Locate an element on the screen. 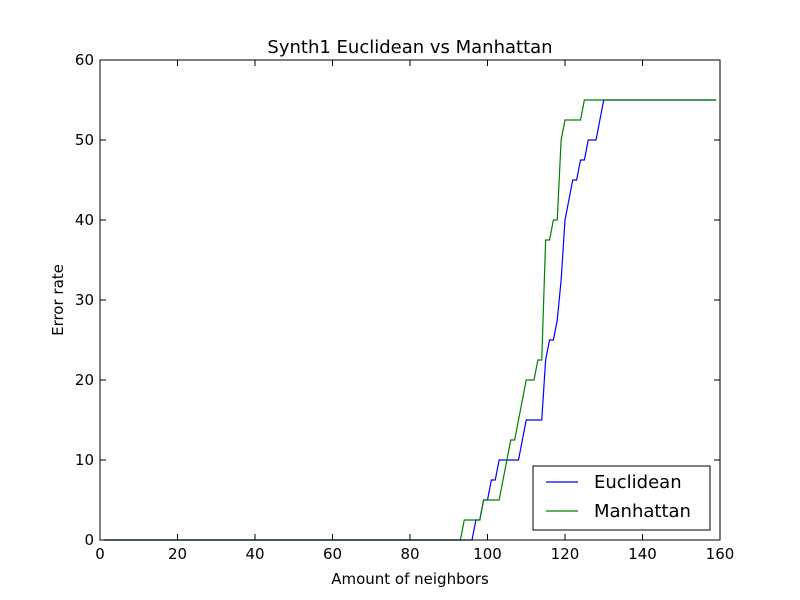 The height and width of the screenshot is (600, 800). chart-title: Synth1 Euclidean vs Manhattan is located at coordinates (409, 47).